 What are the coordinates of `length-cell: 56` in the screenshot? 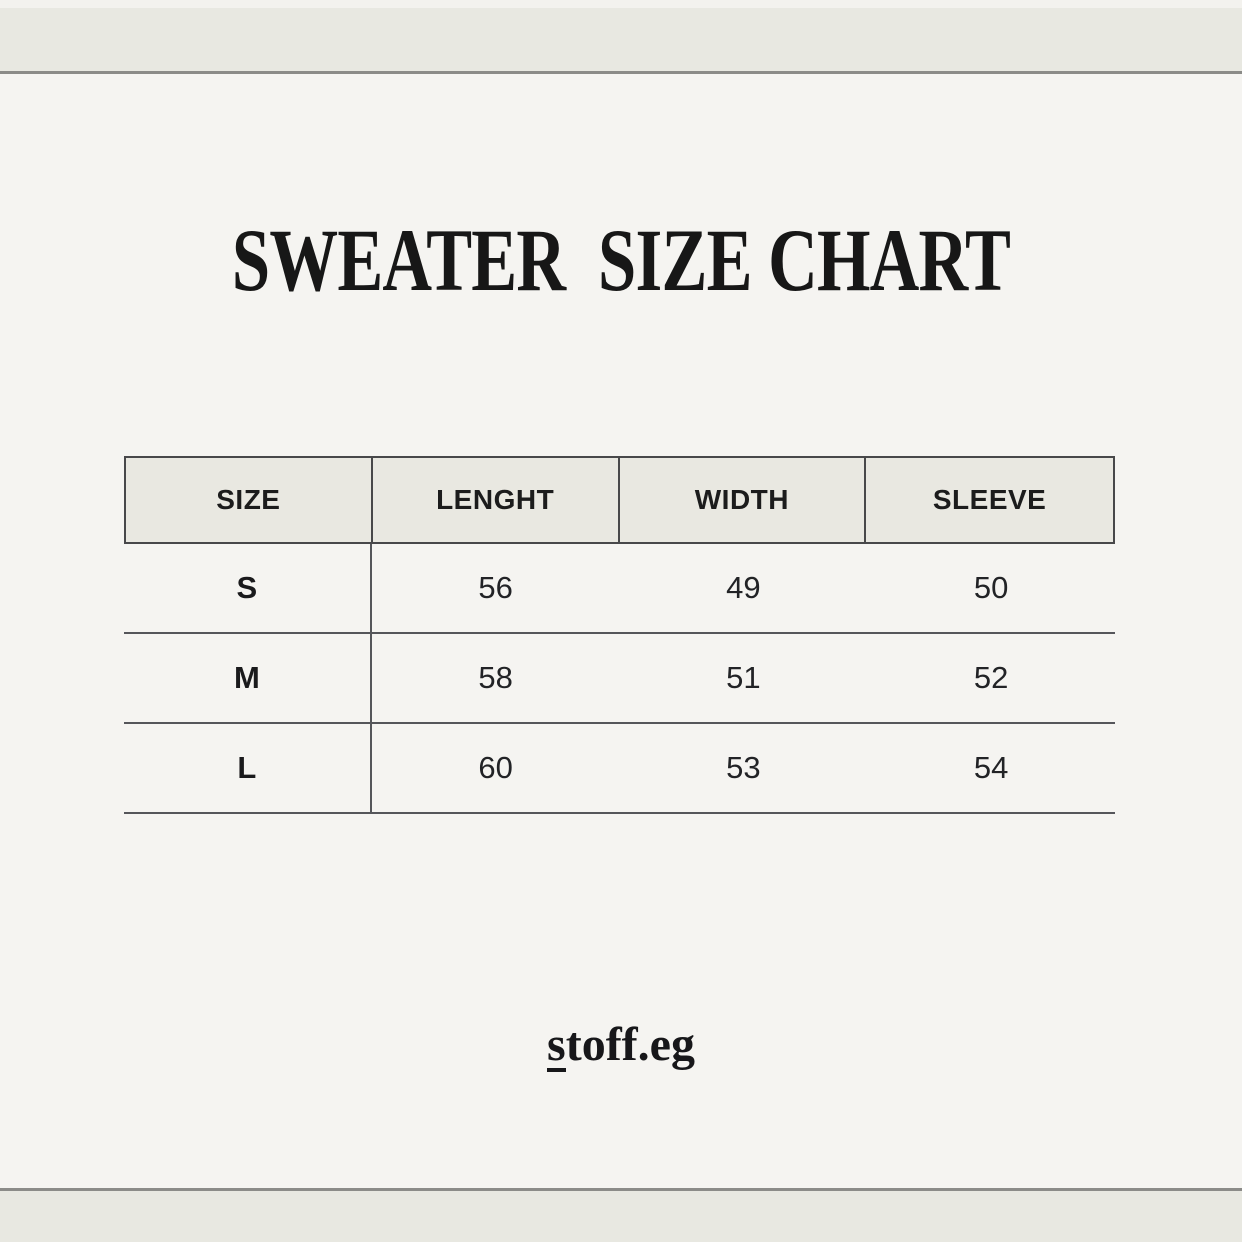 It's located at (495, 587).